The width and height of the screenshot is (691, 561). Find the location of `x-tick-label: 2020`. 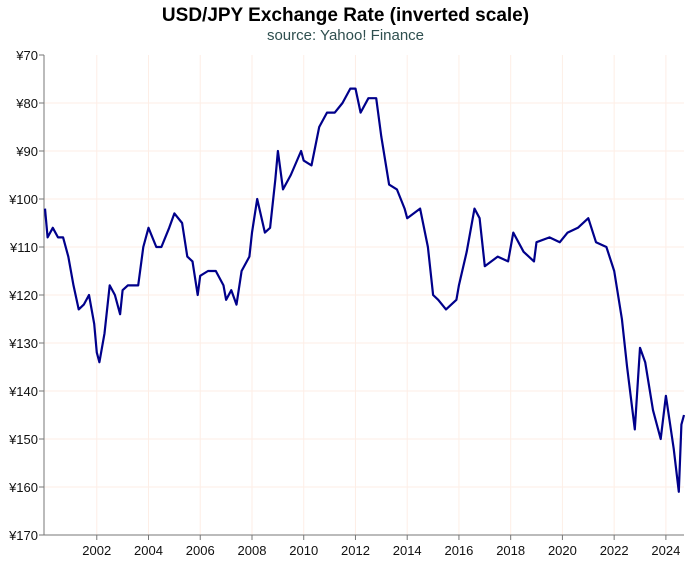

x-tick-label: 2020 is located at coordinates (562, 550).